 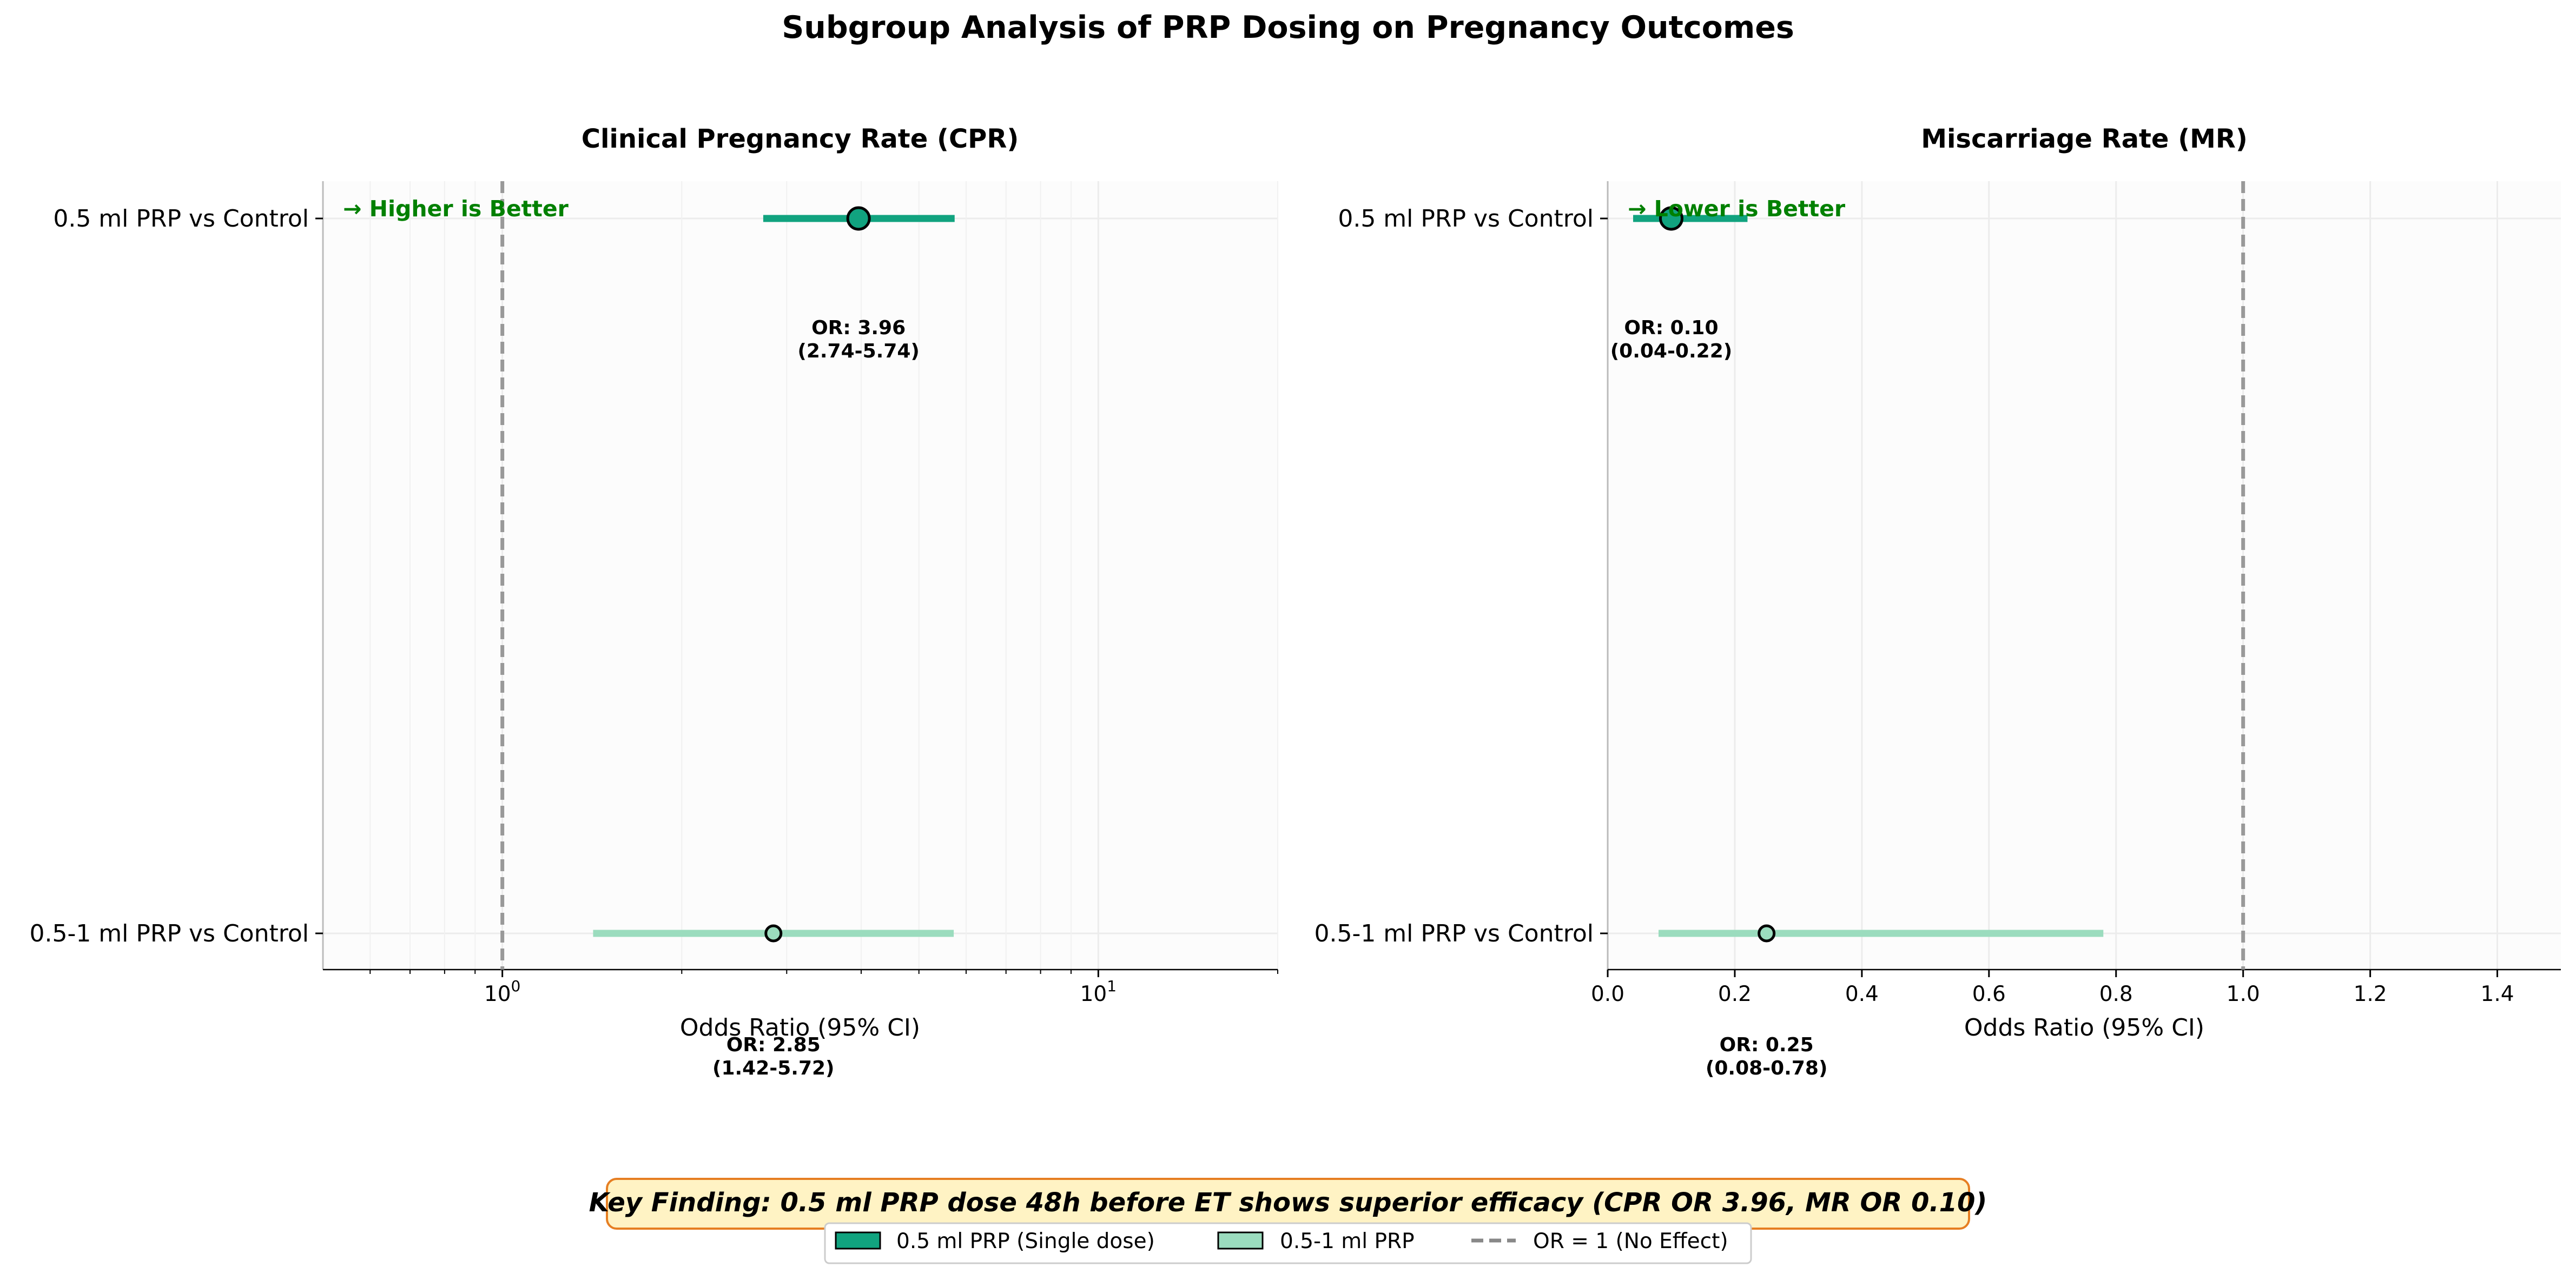 What do you see at coordinates (169, 933) in the screenshot?
I see `cpr-ytick-label-1: 0.5-1 ml PRP vs Control` at bounding box center [169, 933].